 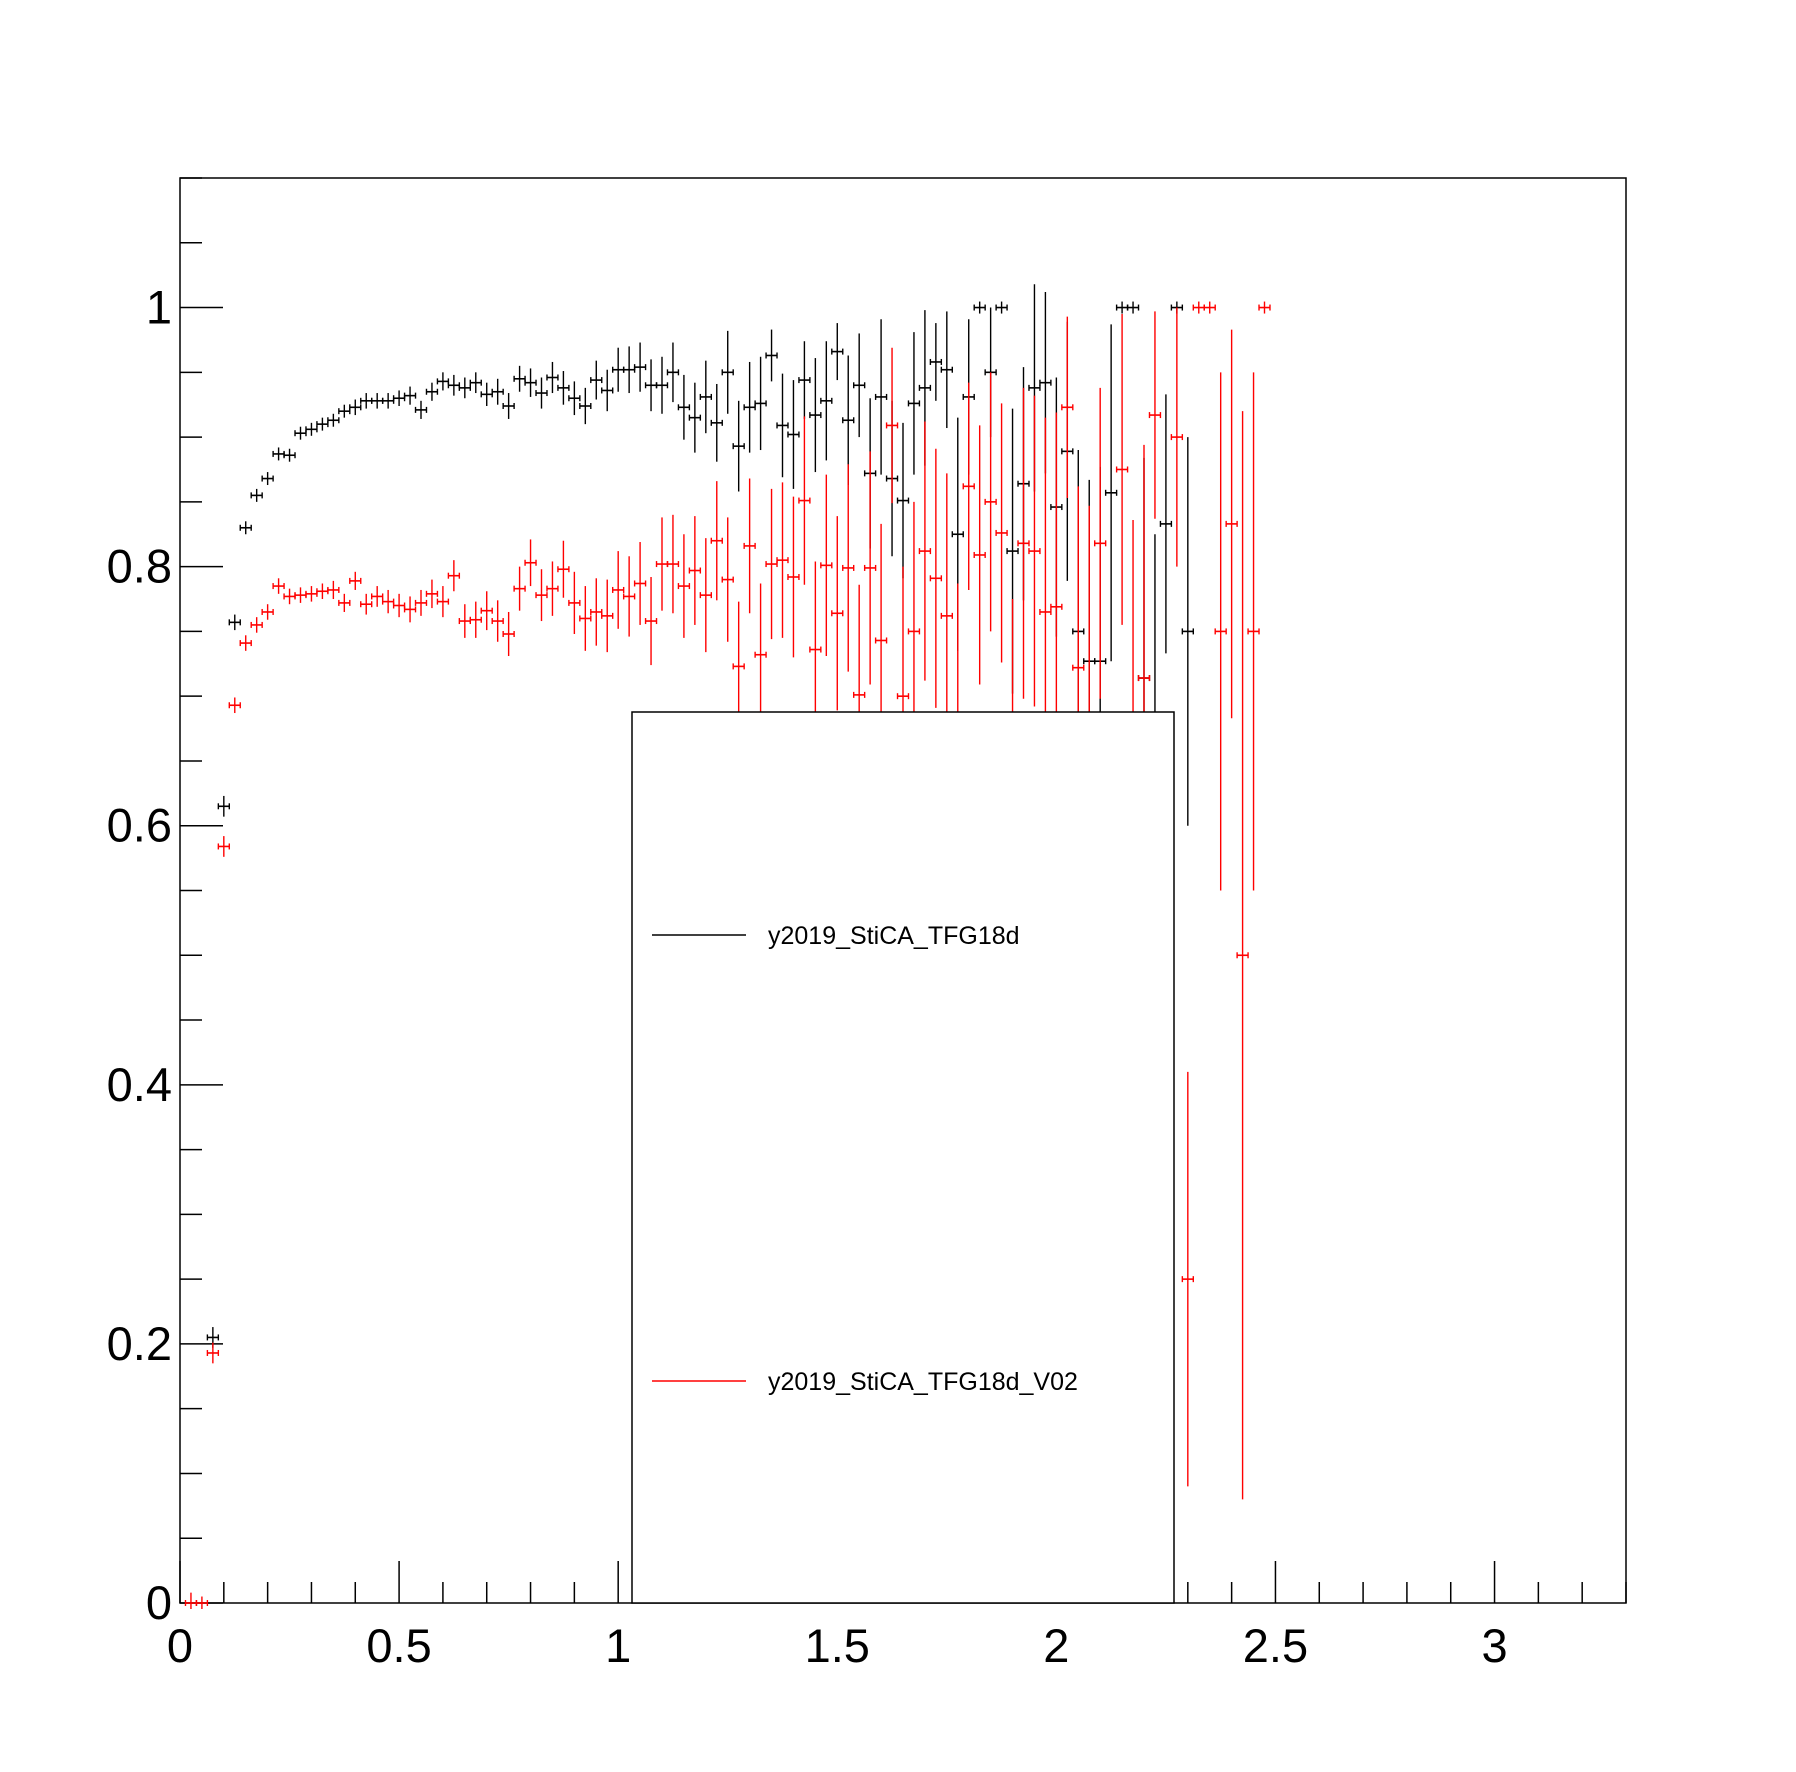 I want to click on y-tick-label: 1, so click(x=159, y=307).